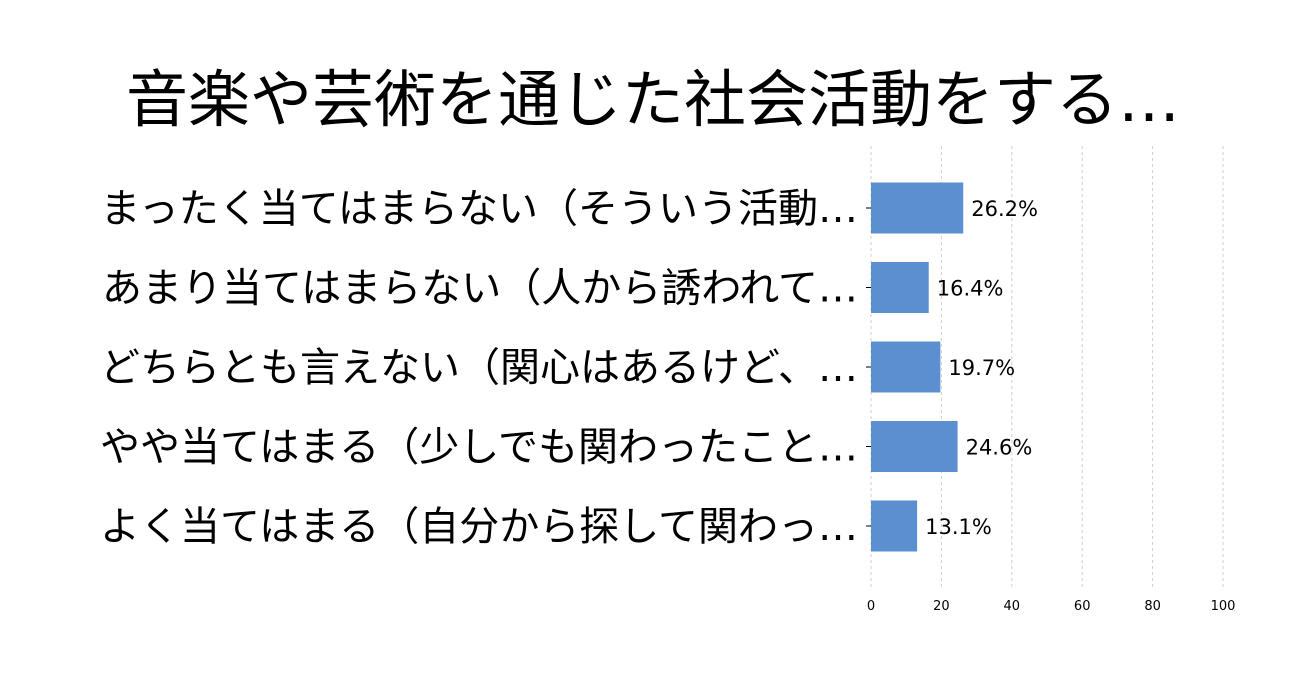 Image resolution: width=1306 pixels, height=683 pixels. What do you see at coordinates (1004, 209) in the screenshot?
I see `value-label: 26.2%` at bounding box center [1004, 209].